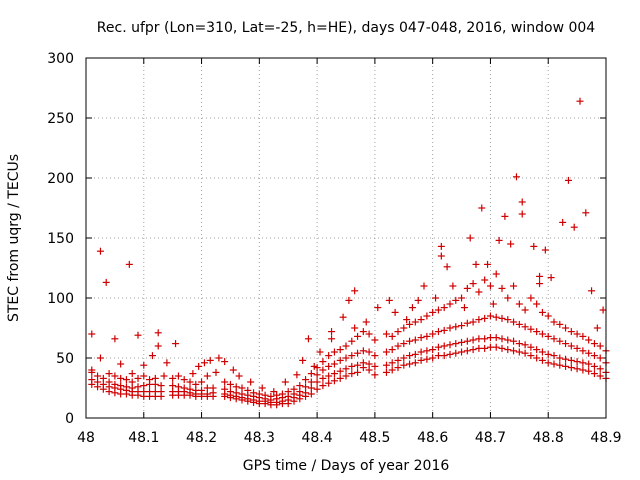  What do you see at coordinates (432, 438) in the screenshot?
I see `x-tick-label: 48.6` at bounding box center [432, 438].